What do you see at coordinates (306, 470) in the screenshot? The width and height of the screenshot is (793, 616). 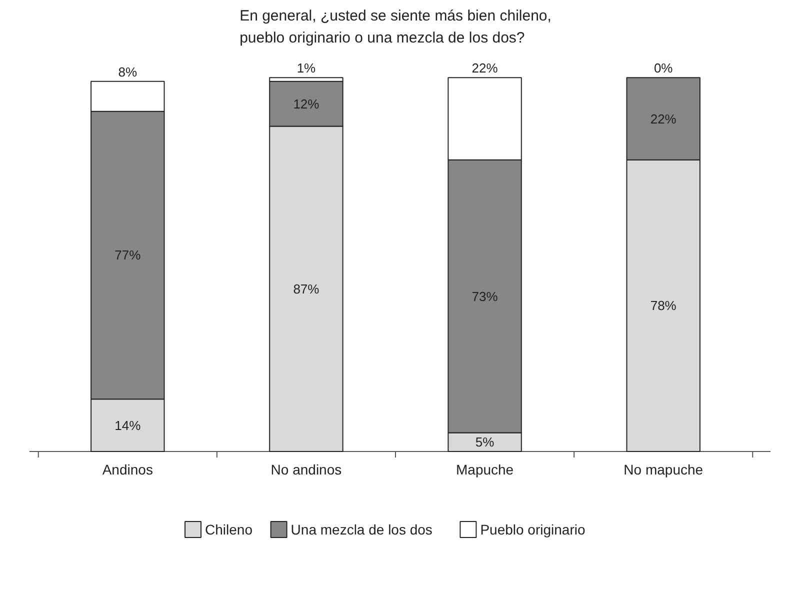 I see `x-tick-label: No andinos` at bounding box center [306, 470].